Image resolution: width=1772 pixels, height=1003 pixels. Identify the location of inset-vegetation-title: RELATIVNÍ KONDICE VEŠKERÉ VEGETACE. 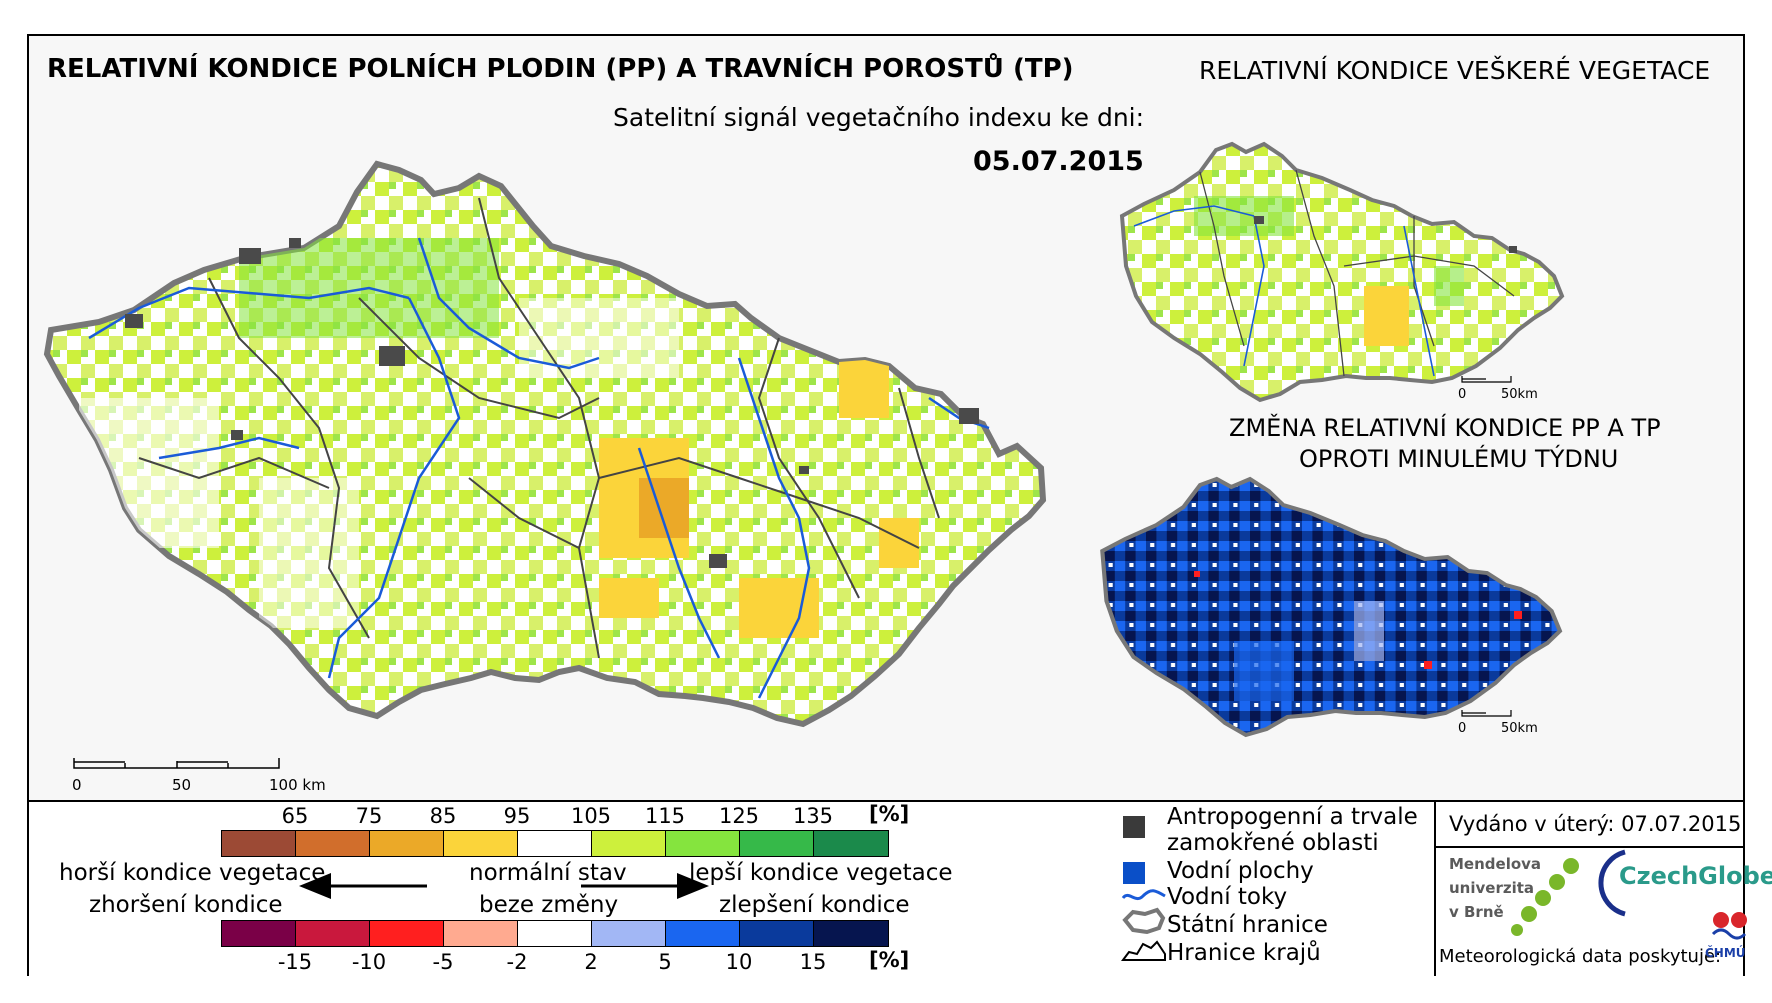
(1455, 70).